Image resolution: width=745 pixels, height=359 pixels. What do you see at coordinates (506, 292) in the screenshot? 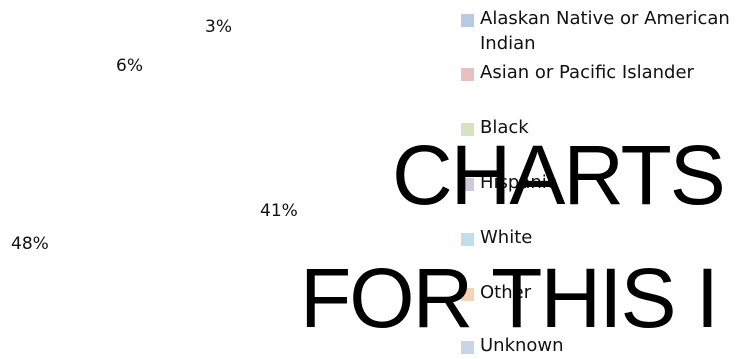
I see `legend-label: Other` at bounding box center [506, 292].